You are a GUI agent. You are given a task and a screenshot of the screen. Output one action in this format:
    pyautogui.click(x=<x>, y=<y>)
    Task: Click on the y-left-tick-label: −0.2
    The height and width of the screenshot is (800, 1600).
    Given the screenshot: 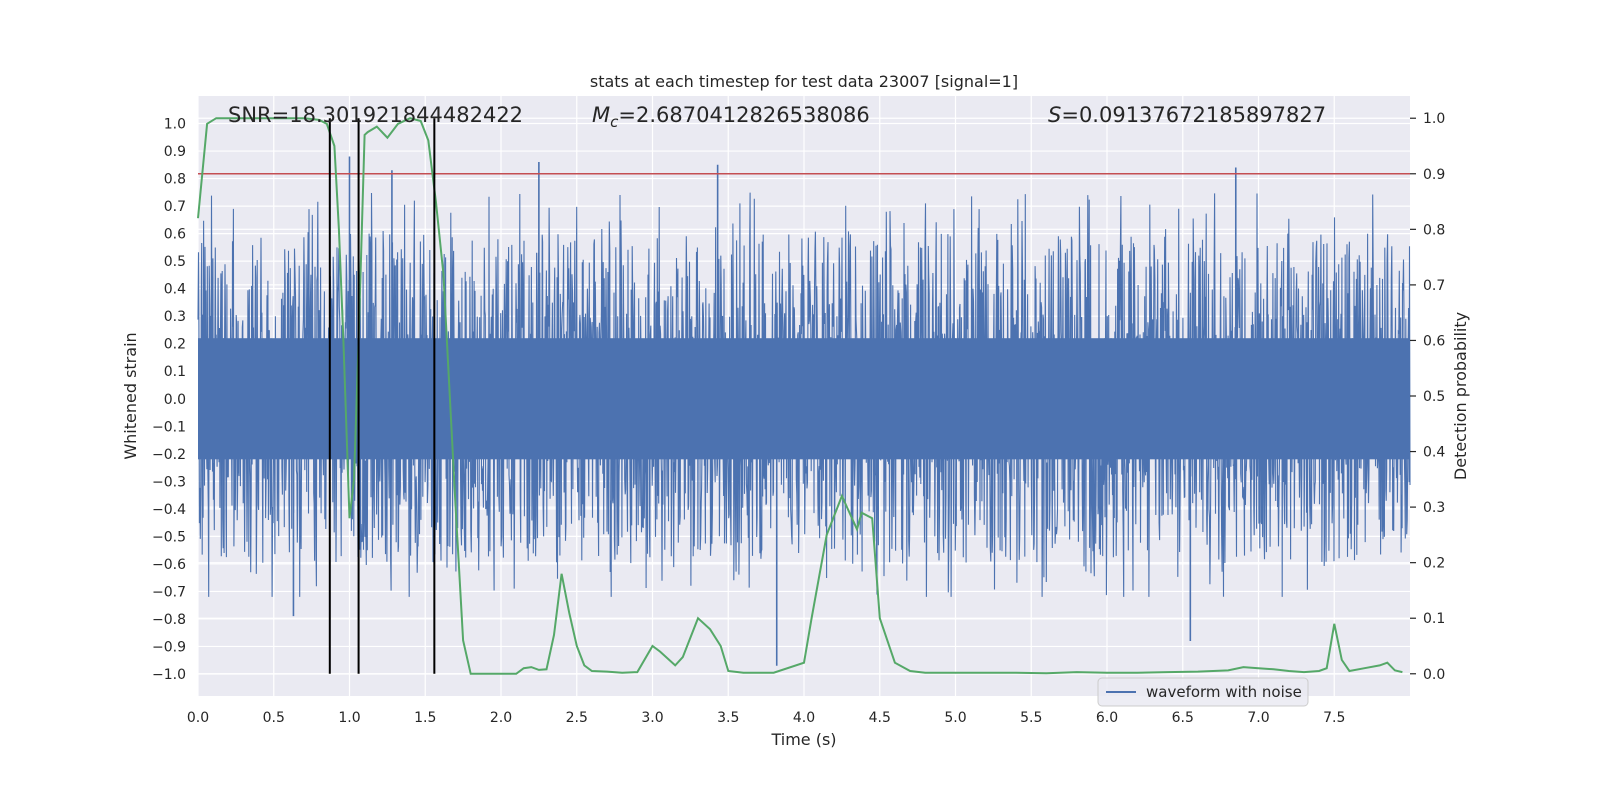 What is the action you would take?
    pyautogui.click(x=169, y=455)
    